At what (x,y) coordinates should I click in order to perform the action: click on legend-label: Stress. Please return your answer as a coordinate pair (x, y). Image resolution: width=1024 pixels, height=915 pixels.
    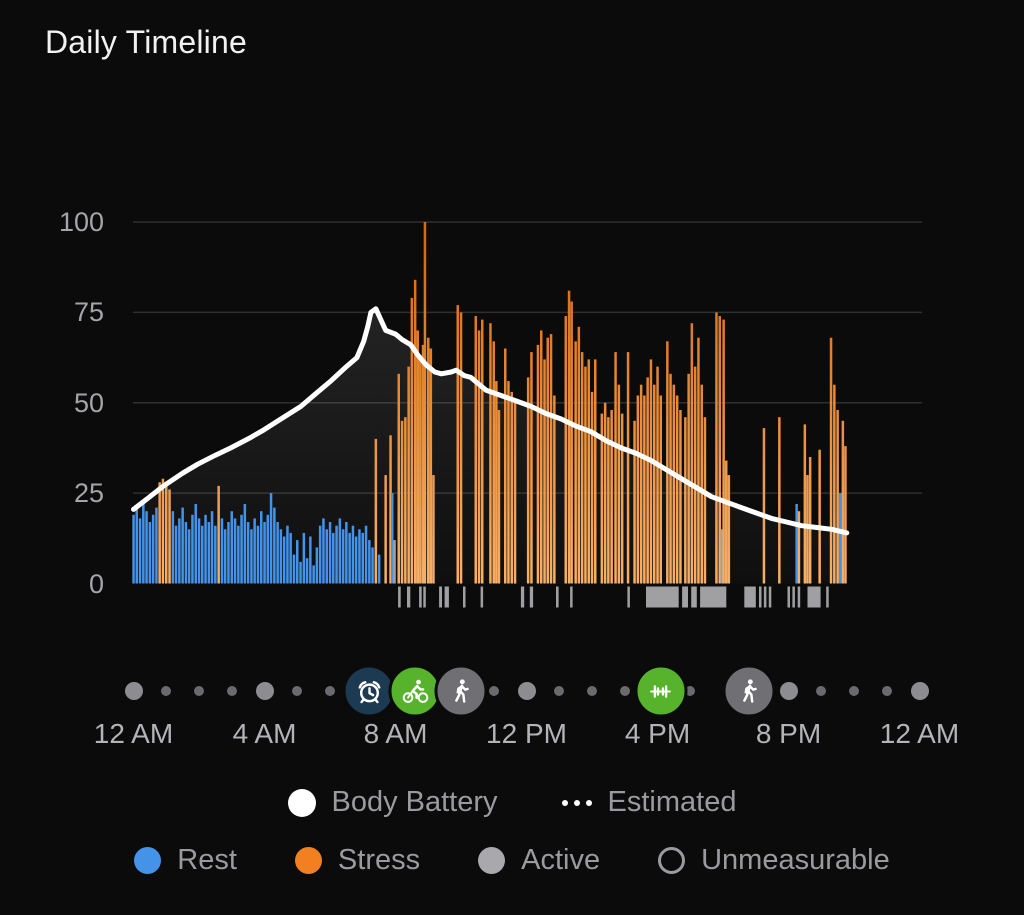
    Looking at the image, I should click on (379, 860).